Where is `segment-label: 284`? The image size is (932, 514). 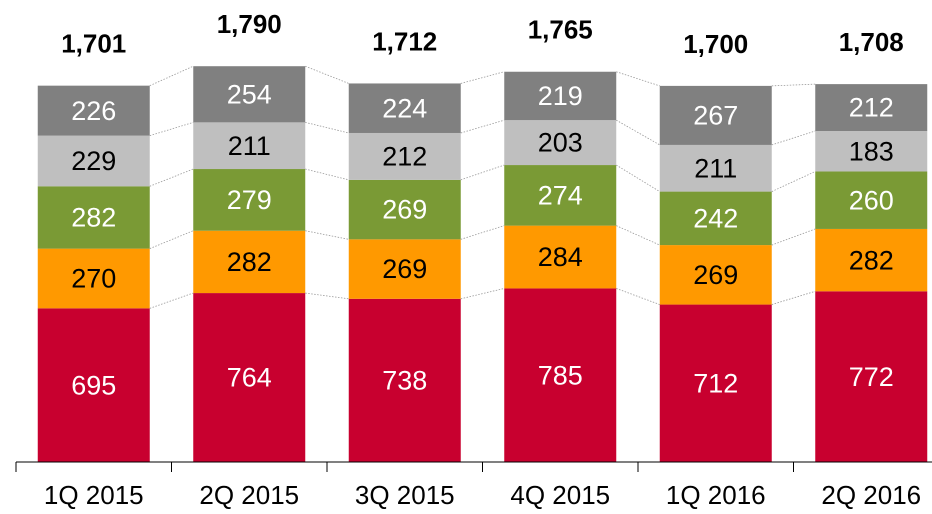
segment-label: 284 is located at coordinates (560, 257).